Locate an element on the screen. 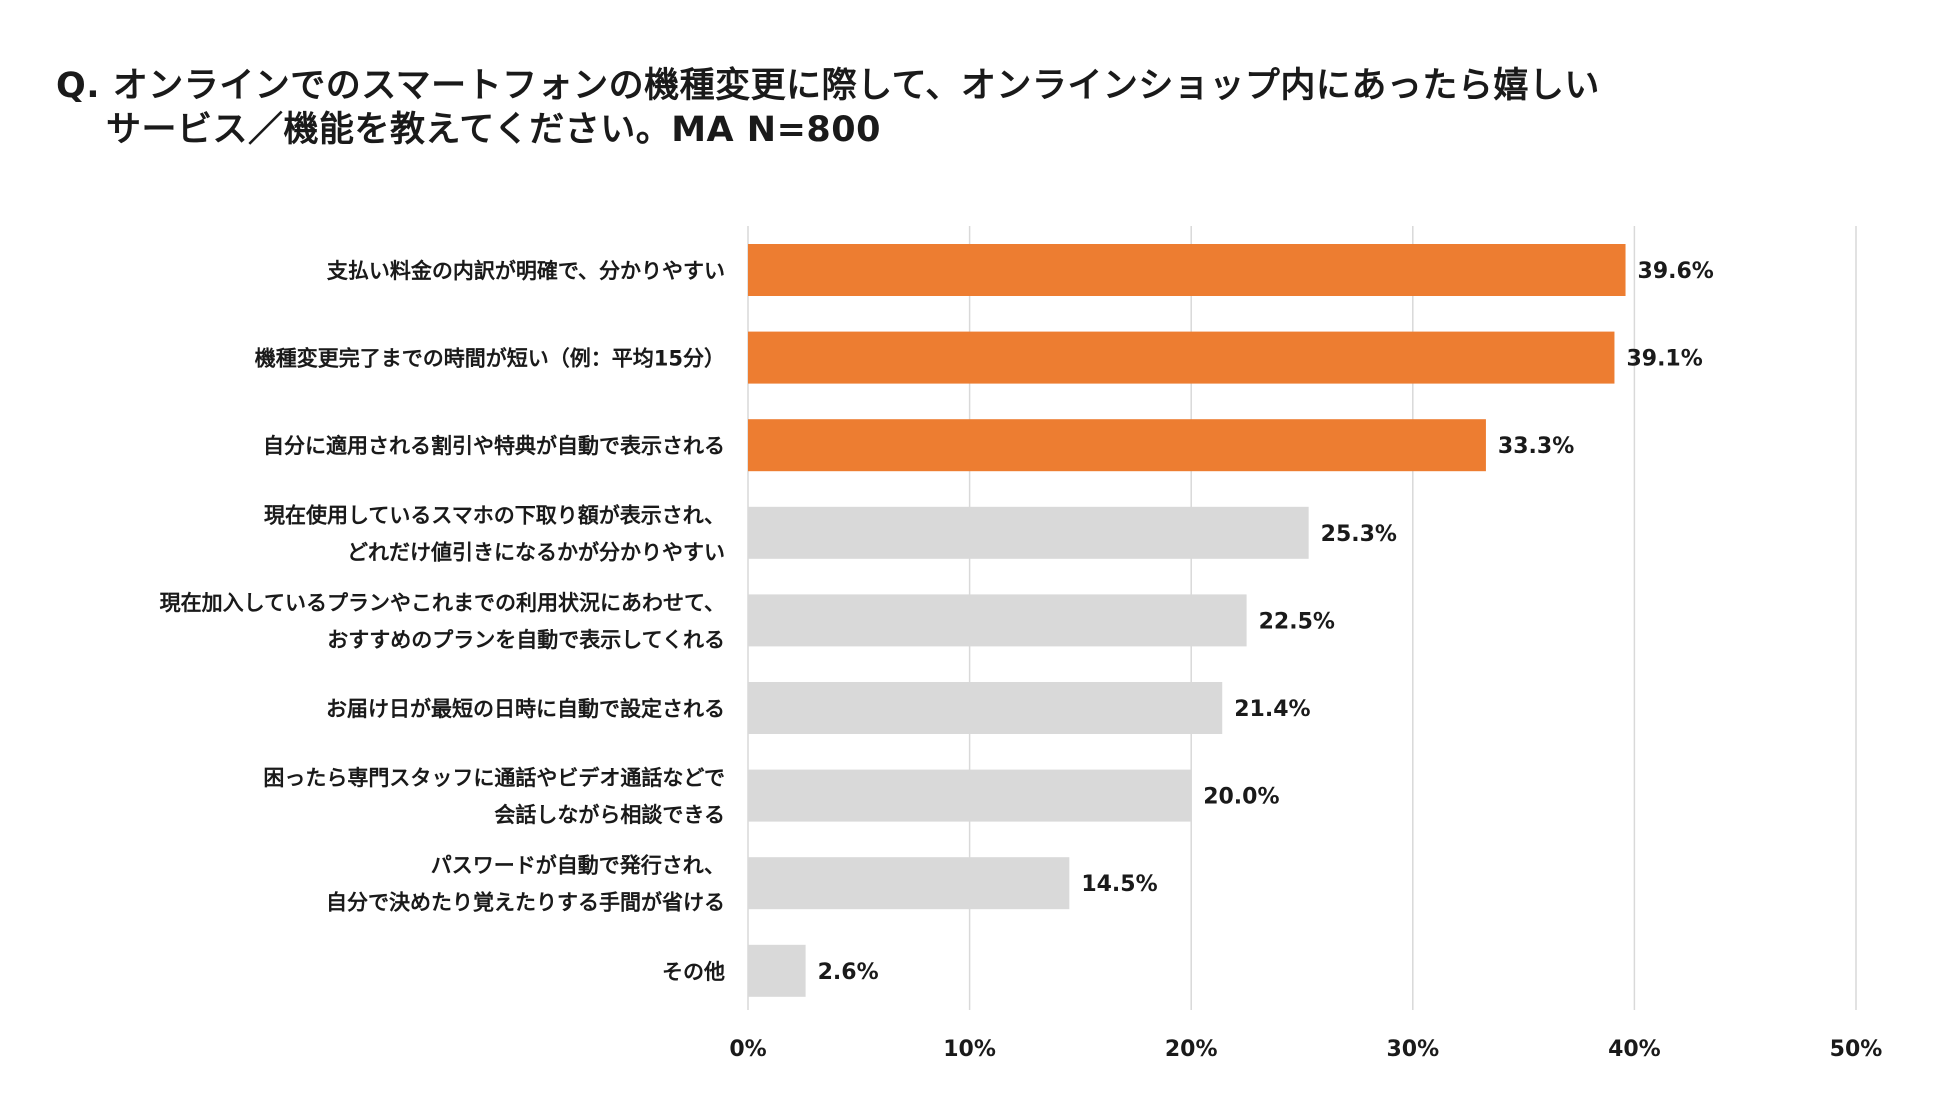 The image size is (1950, 1097). x-tick-label: 30% is located at coordinates (1412, 1049).